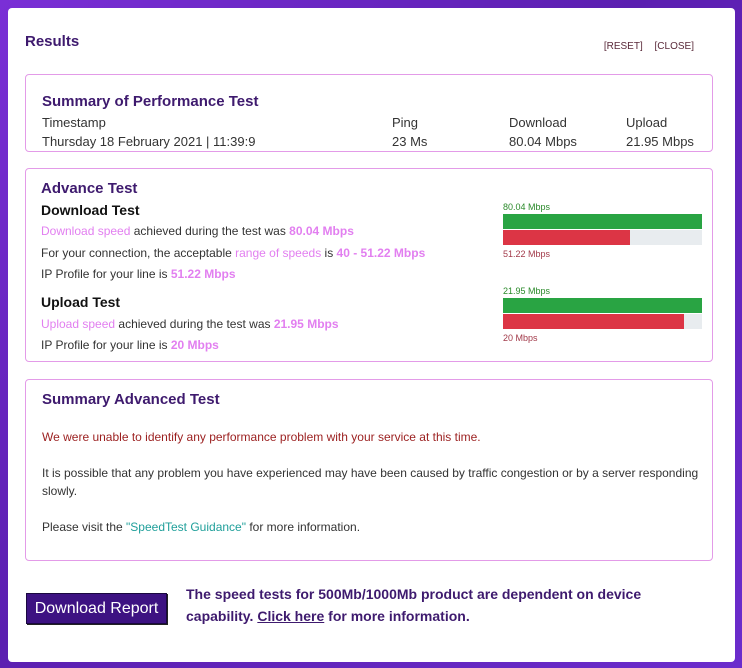 Image resolution: width=742 pixels, height=668 pixels. What do you see at coordinates (291, 616) in the screenshot?
I see `click-here-link: Click here` at bounding box center [291, 616].